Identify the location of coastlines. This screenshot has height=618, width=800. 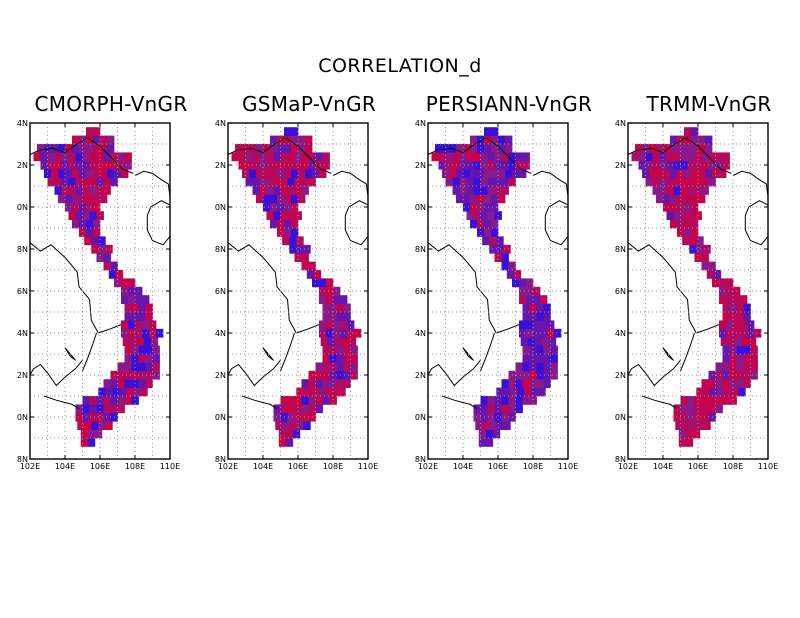
(498, 273).